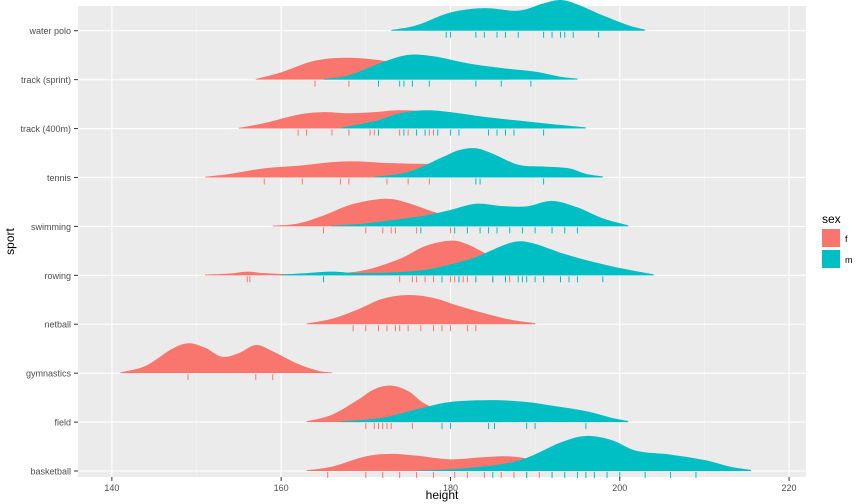  I want to click on x-tick-label: 140, so click(111, 488).